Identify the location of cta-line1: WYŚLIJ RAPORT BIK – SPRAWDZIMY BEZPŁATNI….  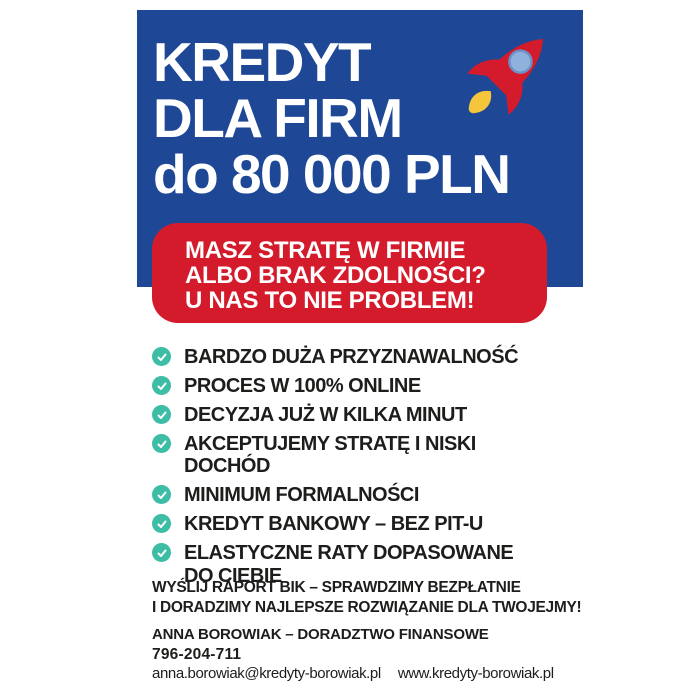
(336, 587).